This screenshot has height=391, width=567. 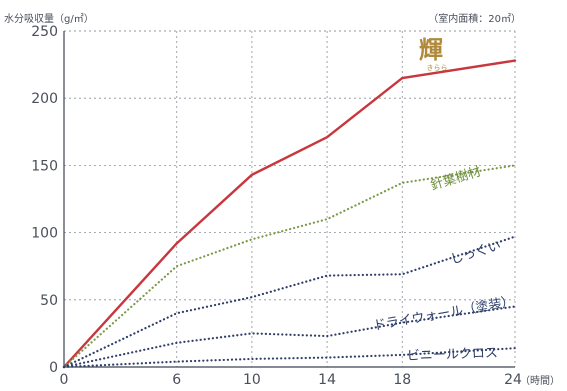 What do you see at coordinates (327, 380) in the screenshot?
I see `x-tick-label-14: 14` at bounding box center [327, 380].